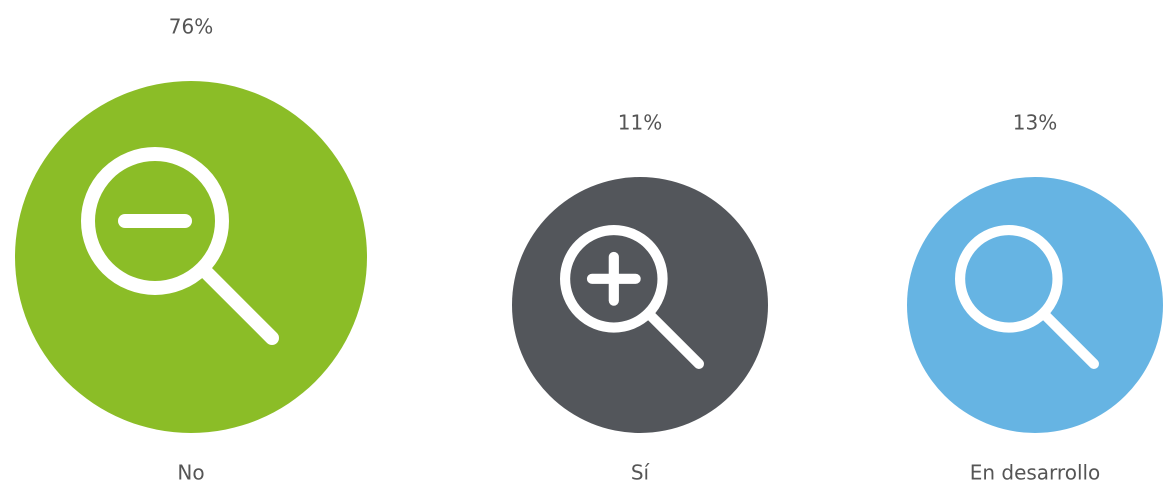 This screenshot has height=486, width=1163. I want to click on category-label: En desarrollo, so click(1035, 473).